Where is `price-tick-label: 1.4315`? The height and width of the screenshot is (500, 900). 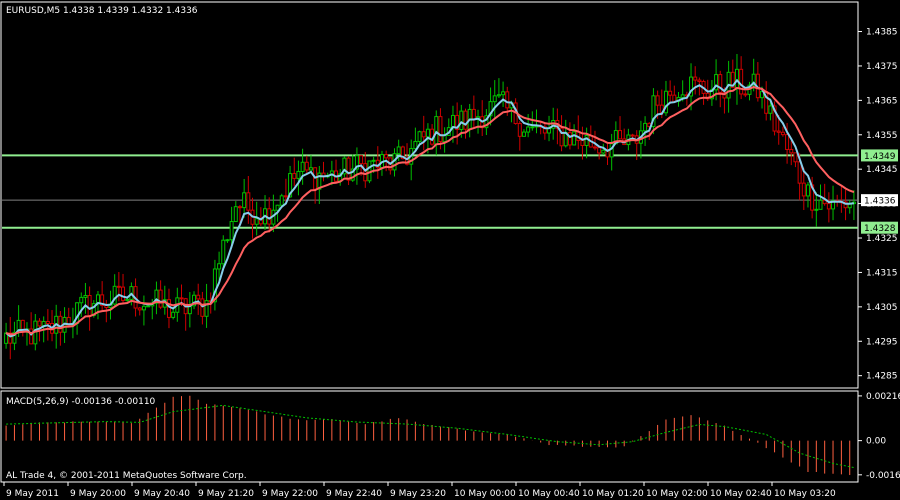
price-tick-label: 1.4315 is located at coordinates (882, 273).